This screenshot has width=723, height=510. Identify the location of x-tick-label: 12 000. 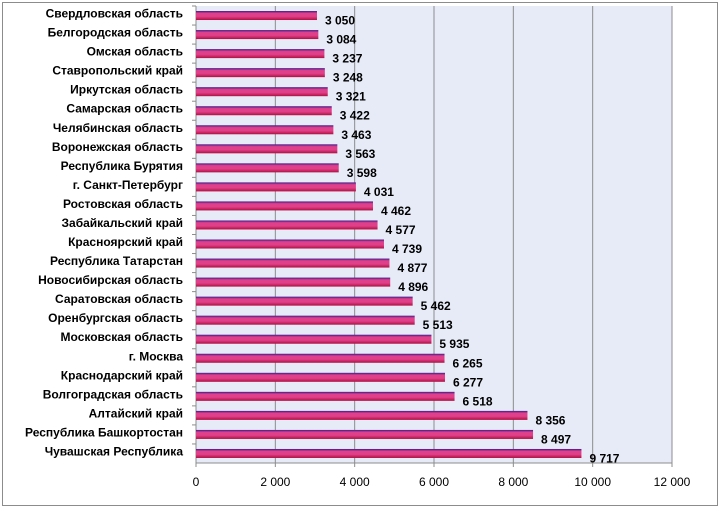
(672, 482).